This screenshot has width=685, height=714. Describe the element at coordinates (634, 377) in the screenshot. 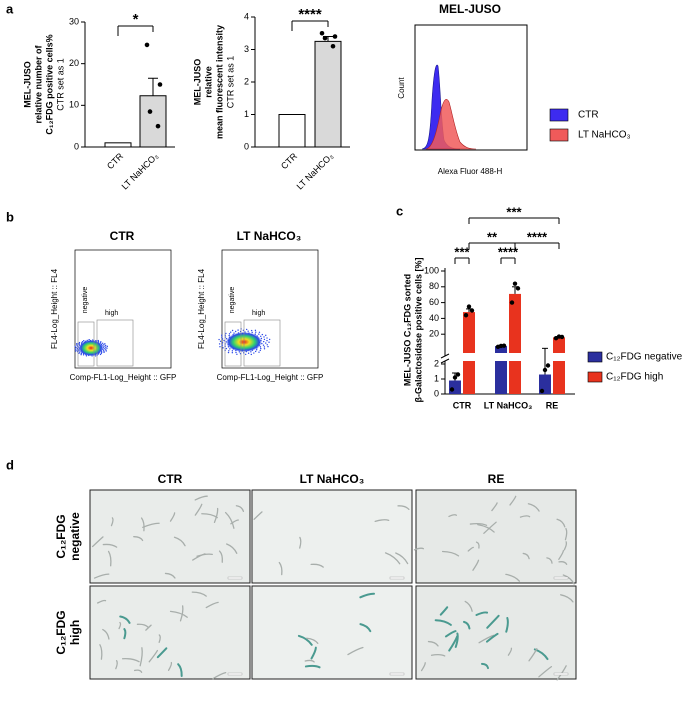

I see `legend-label: C₁₂FDG high` at that location.